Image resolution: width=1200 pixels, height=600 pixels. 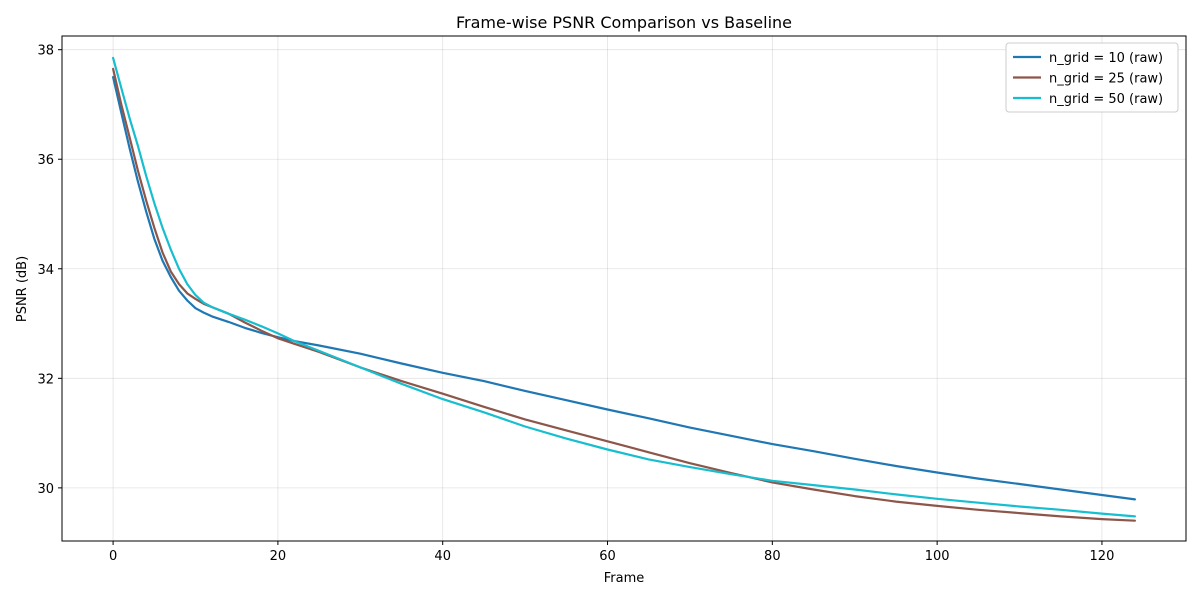 What do you see at coordinates (1106, 99) in the screenshot?
I see `legend-label-3: n_grid = 50 (raw)` at bounding box center [1106, 99].